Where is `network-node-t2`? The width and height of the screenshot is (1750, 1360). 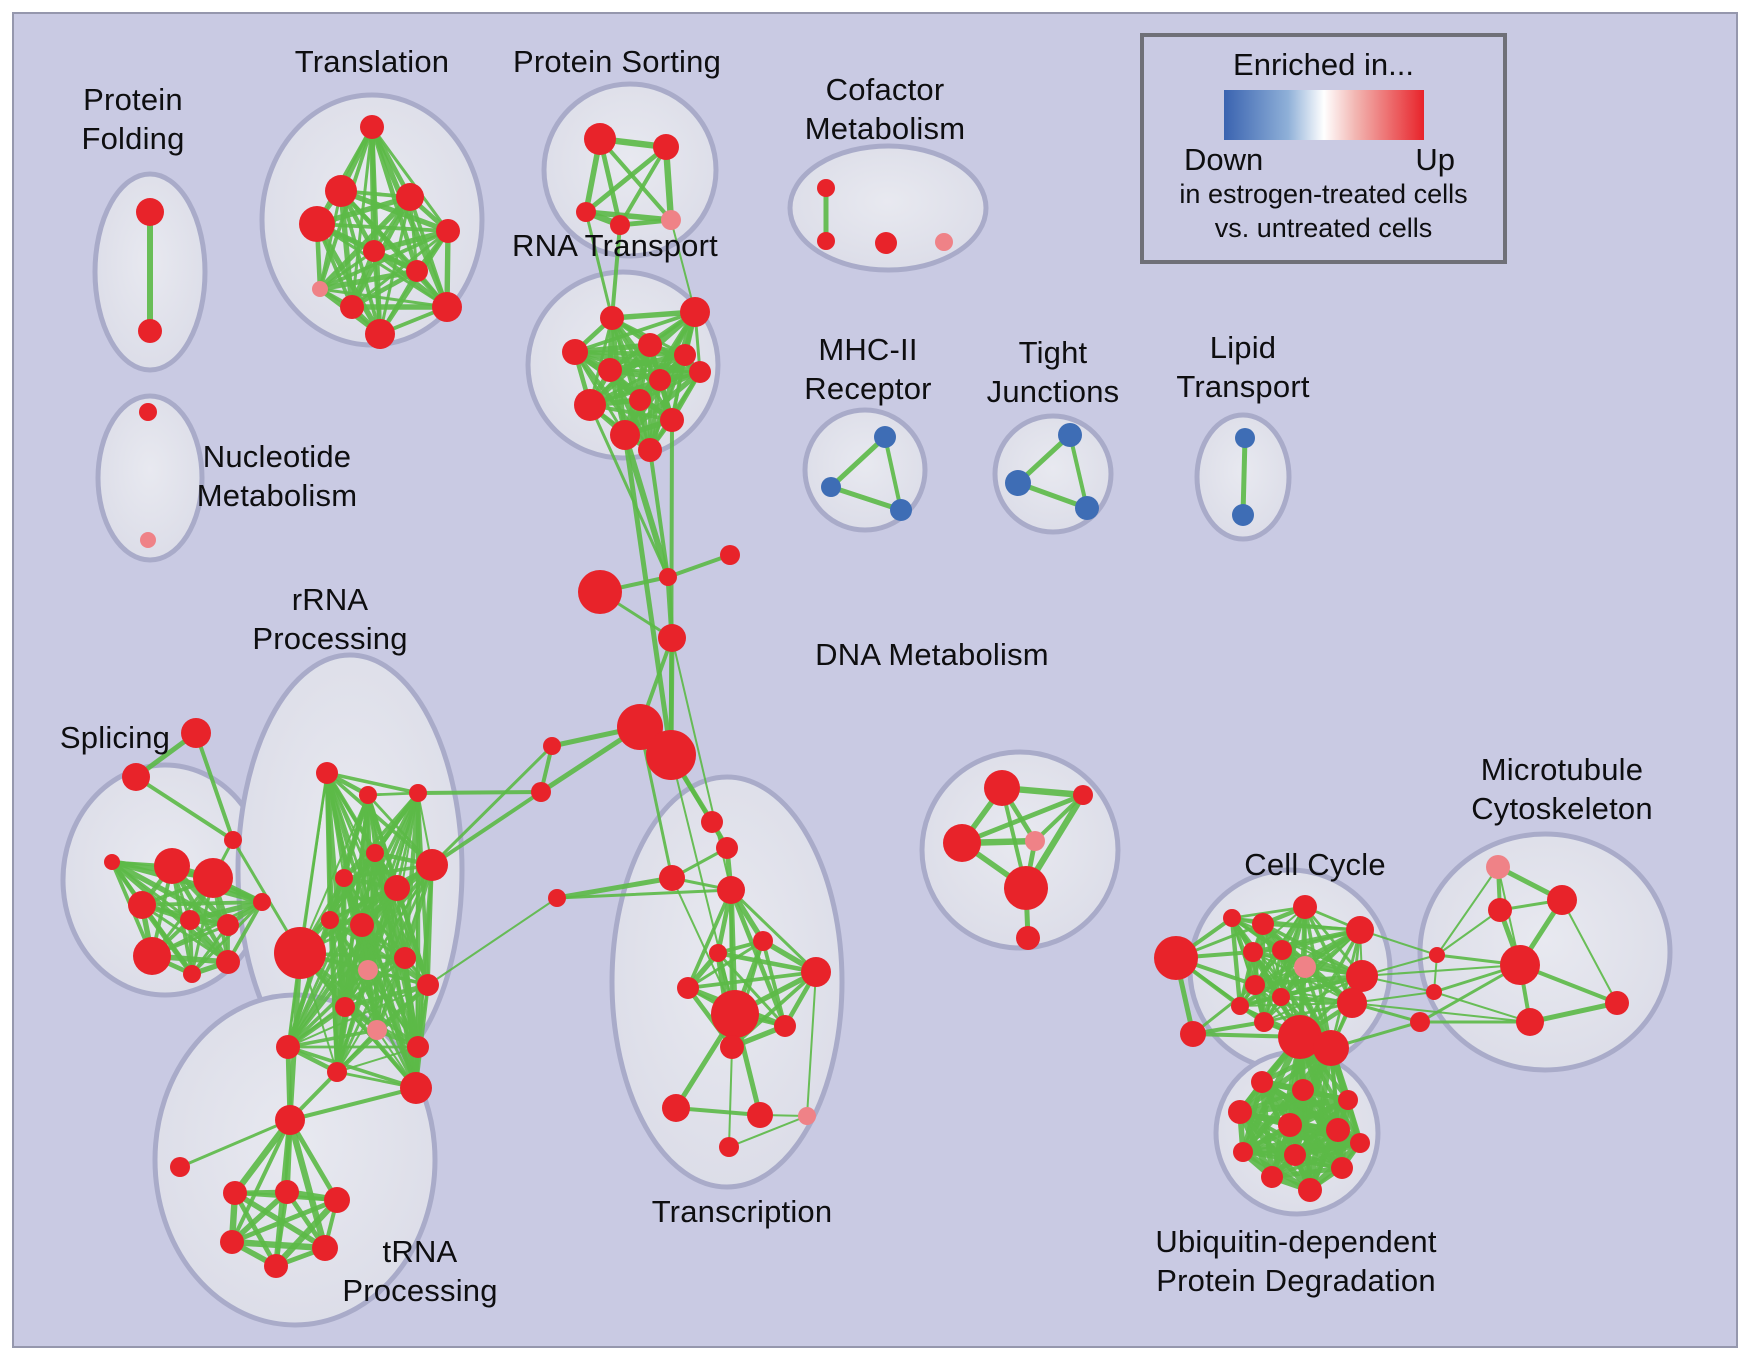 network-node-t2 is located at coordinates (341, 191).